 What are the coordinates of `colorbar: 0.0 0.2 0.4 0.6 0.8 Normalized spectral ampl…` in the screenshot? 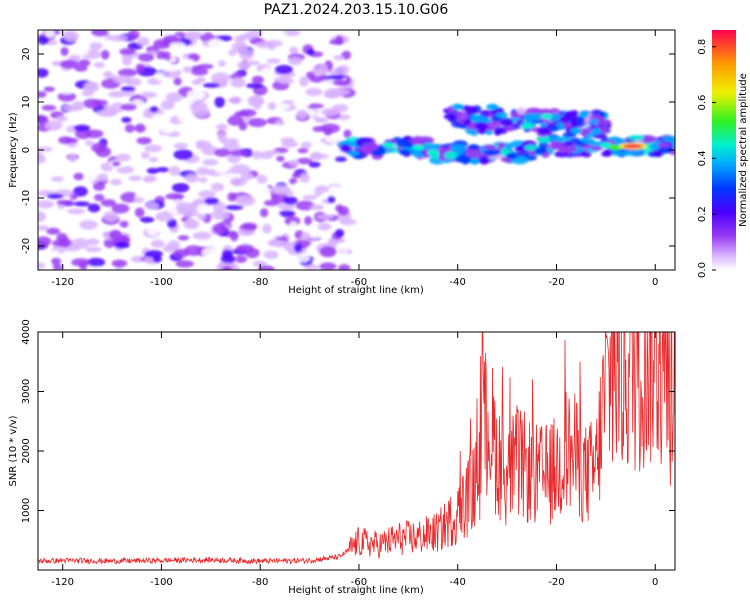 It's located at (723, 154).